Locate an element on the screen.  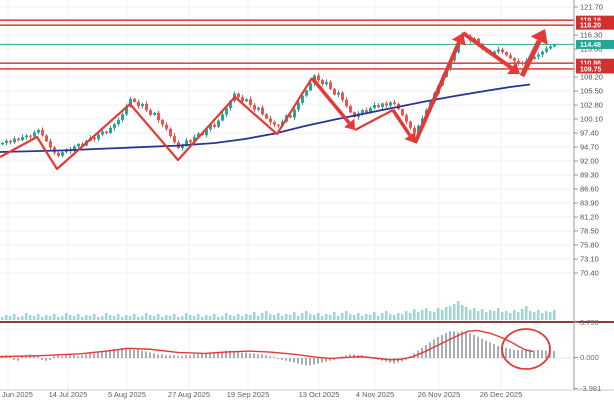
price-tick-label: 105.50 is located at coordinates (591, 90).